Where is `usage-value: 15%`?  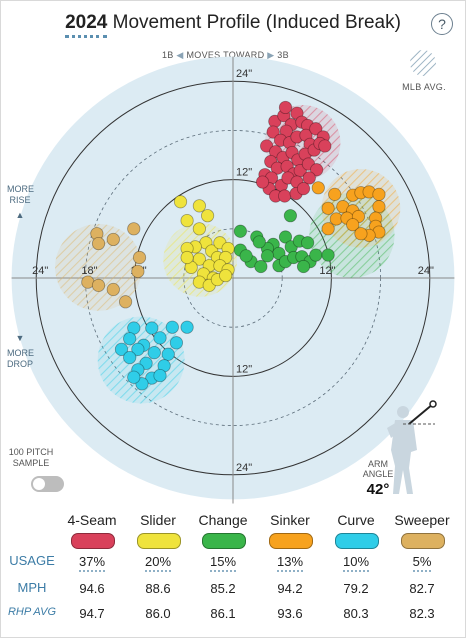 usage-value: 15% is located at coordinates (223, 563).